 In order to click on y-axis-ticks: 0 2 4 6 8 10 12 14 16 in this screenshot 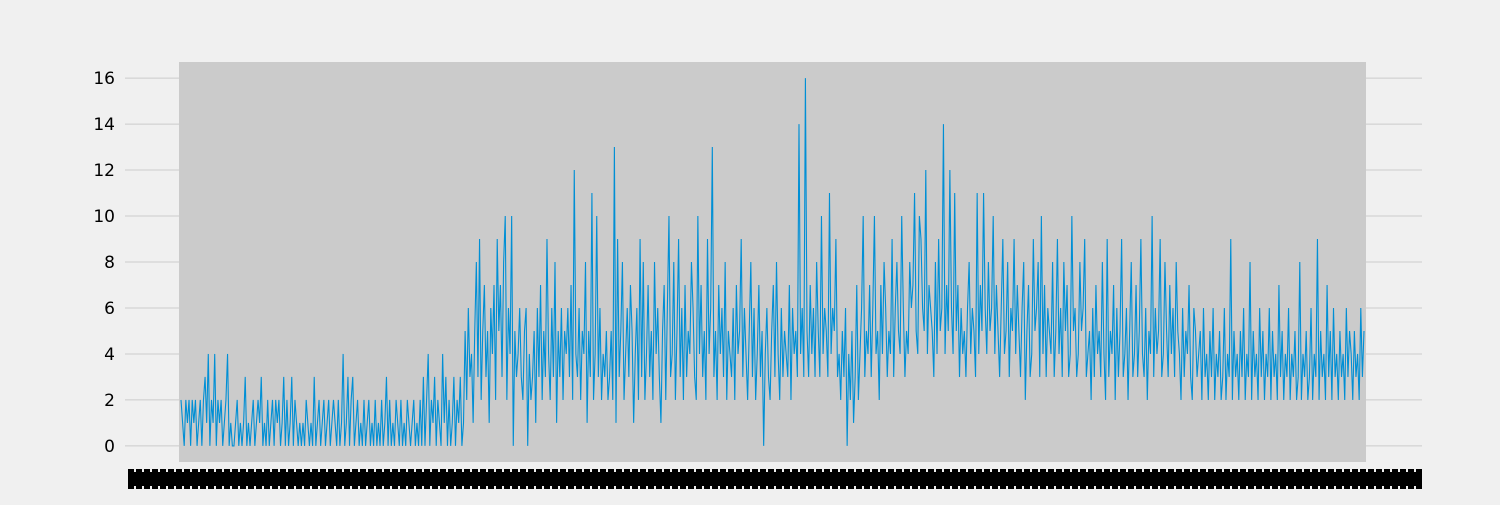, I will do `click(104, 263)`.